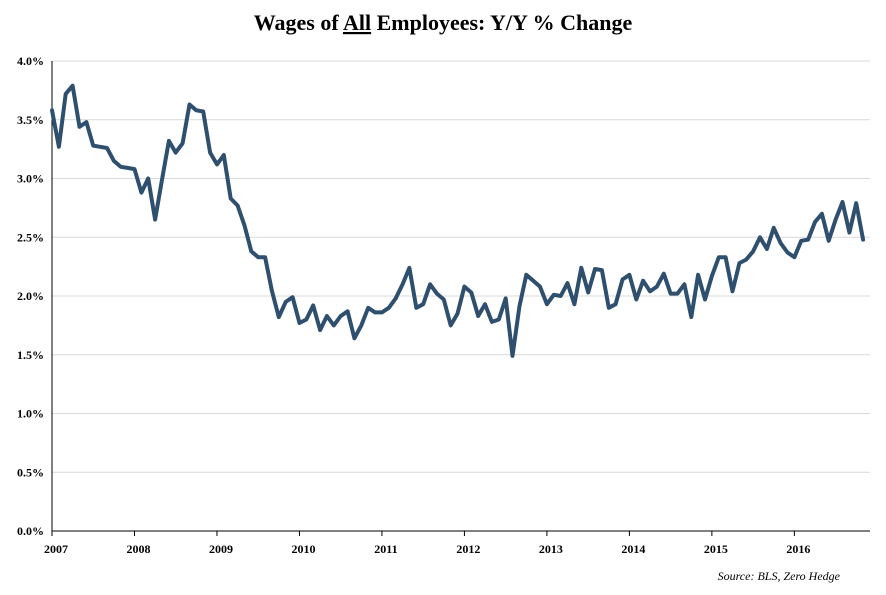 This screenshot has width=886, height=595. I want to click on x-tick-label: 2010, so click(303, 549).